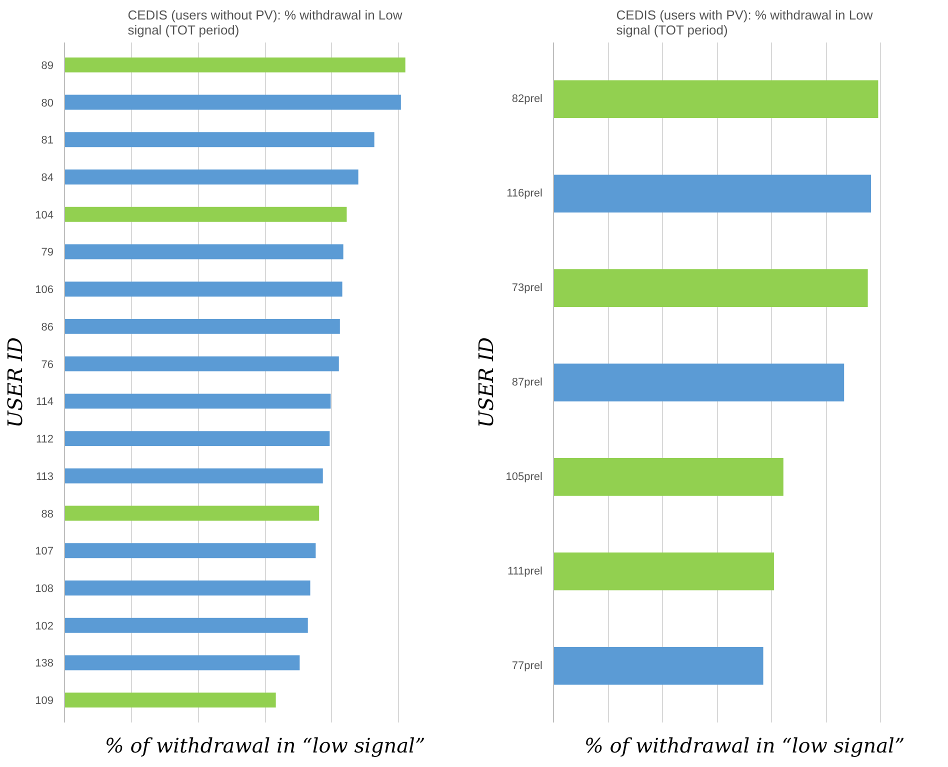 The width and height of the screenshot is (948, 767). What do you see at coordinates (47, 140) in the screenshot?
I see `y-tick-label: 81` at bounding box center [47, 140].